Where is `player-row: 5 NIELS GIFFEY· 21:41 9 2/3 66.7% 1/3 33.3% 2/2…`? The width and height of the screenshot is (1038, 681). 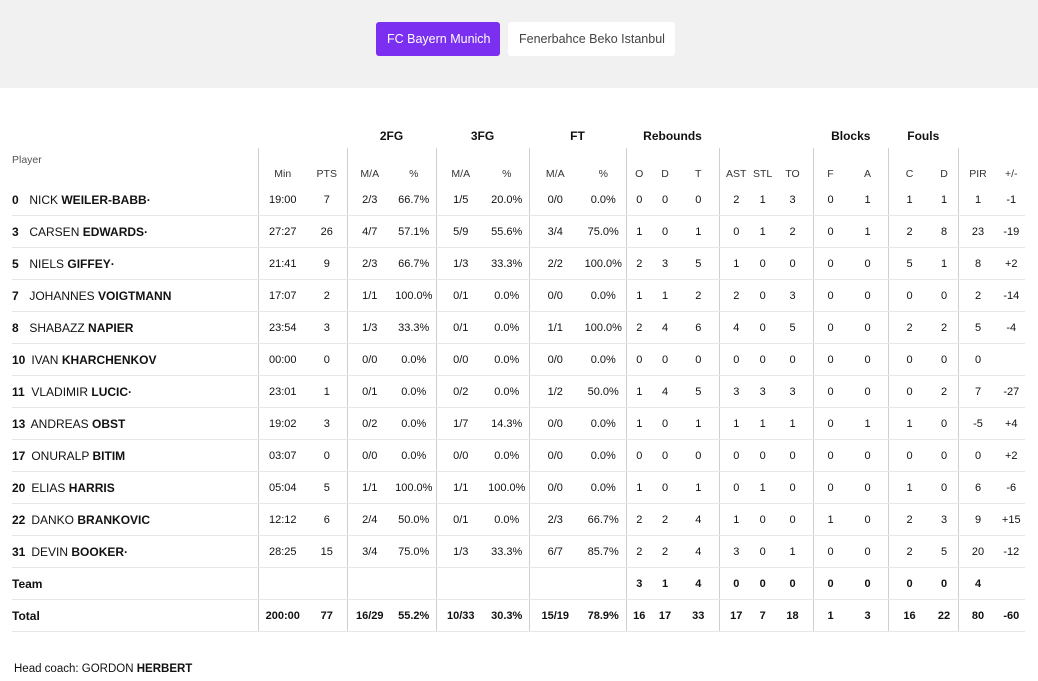 player-row: 5 NIELS GIFFEY· 21:41 9 2/3 66.7% 1/3 33.3% 2/2… is located at coordinates (519, 263).